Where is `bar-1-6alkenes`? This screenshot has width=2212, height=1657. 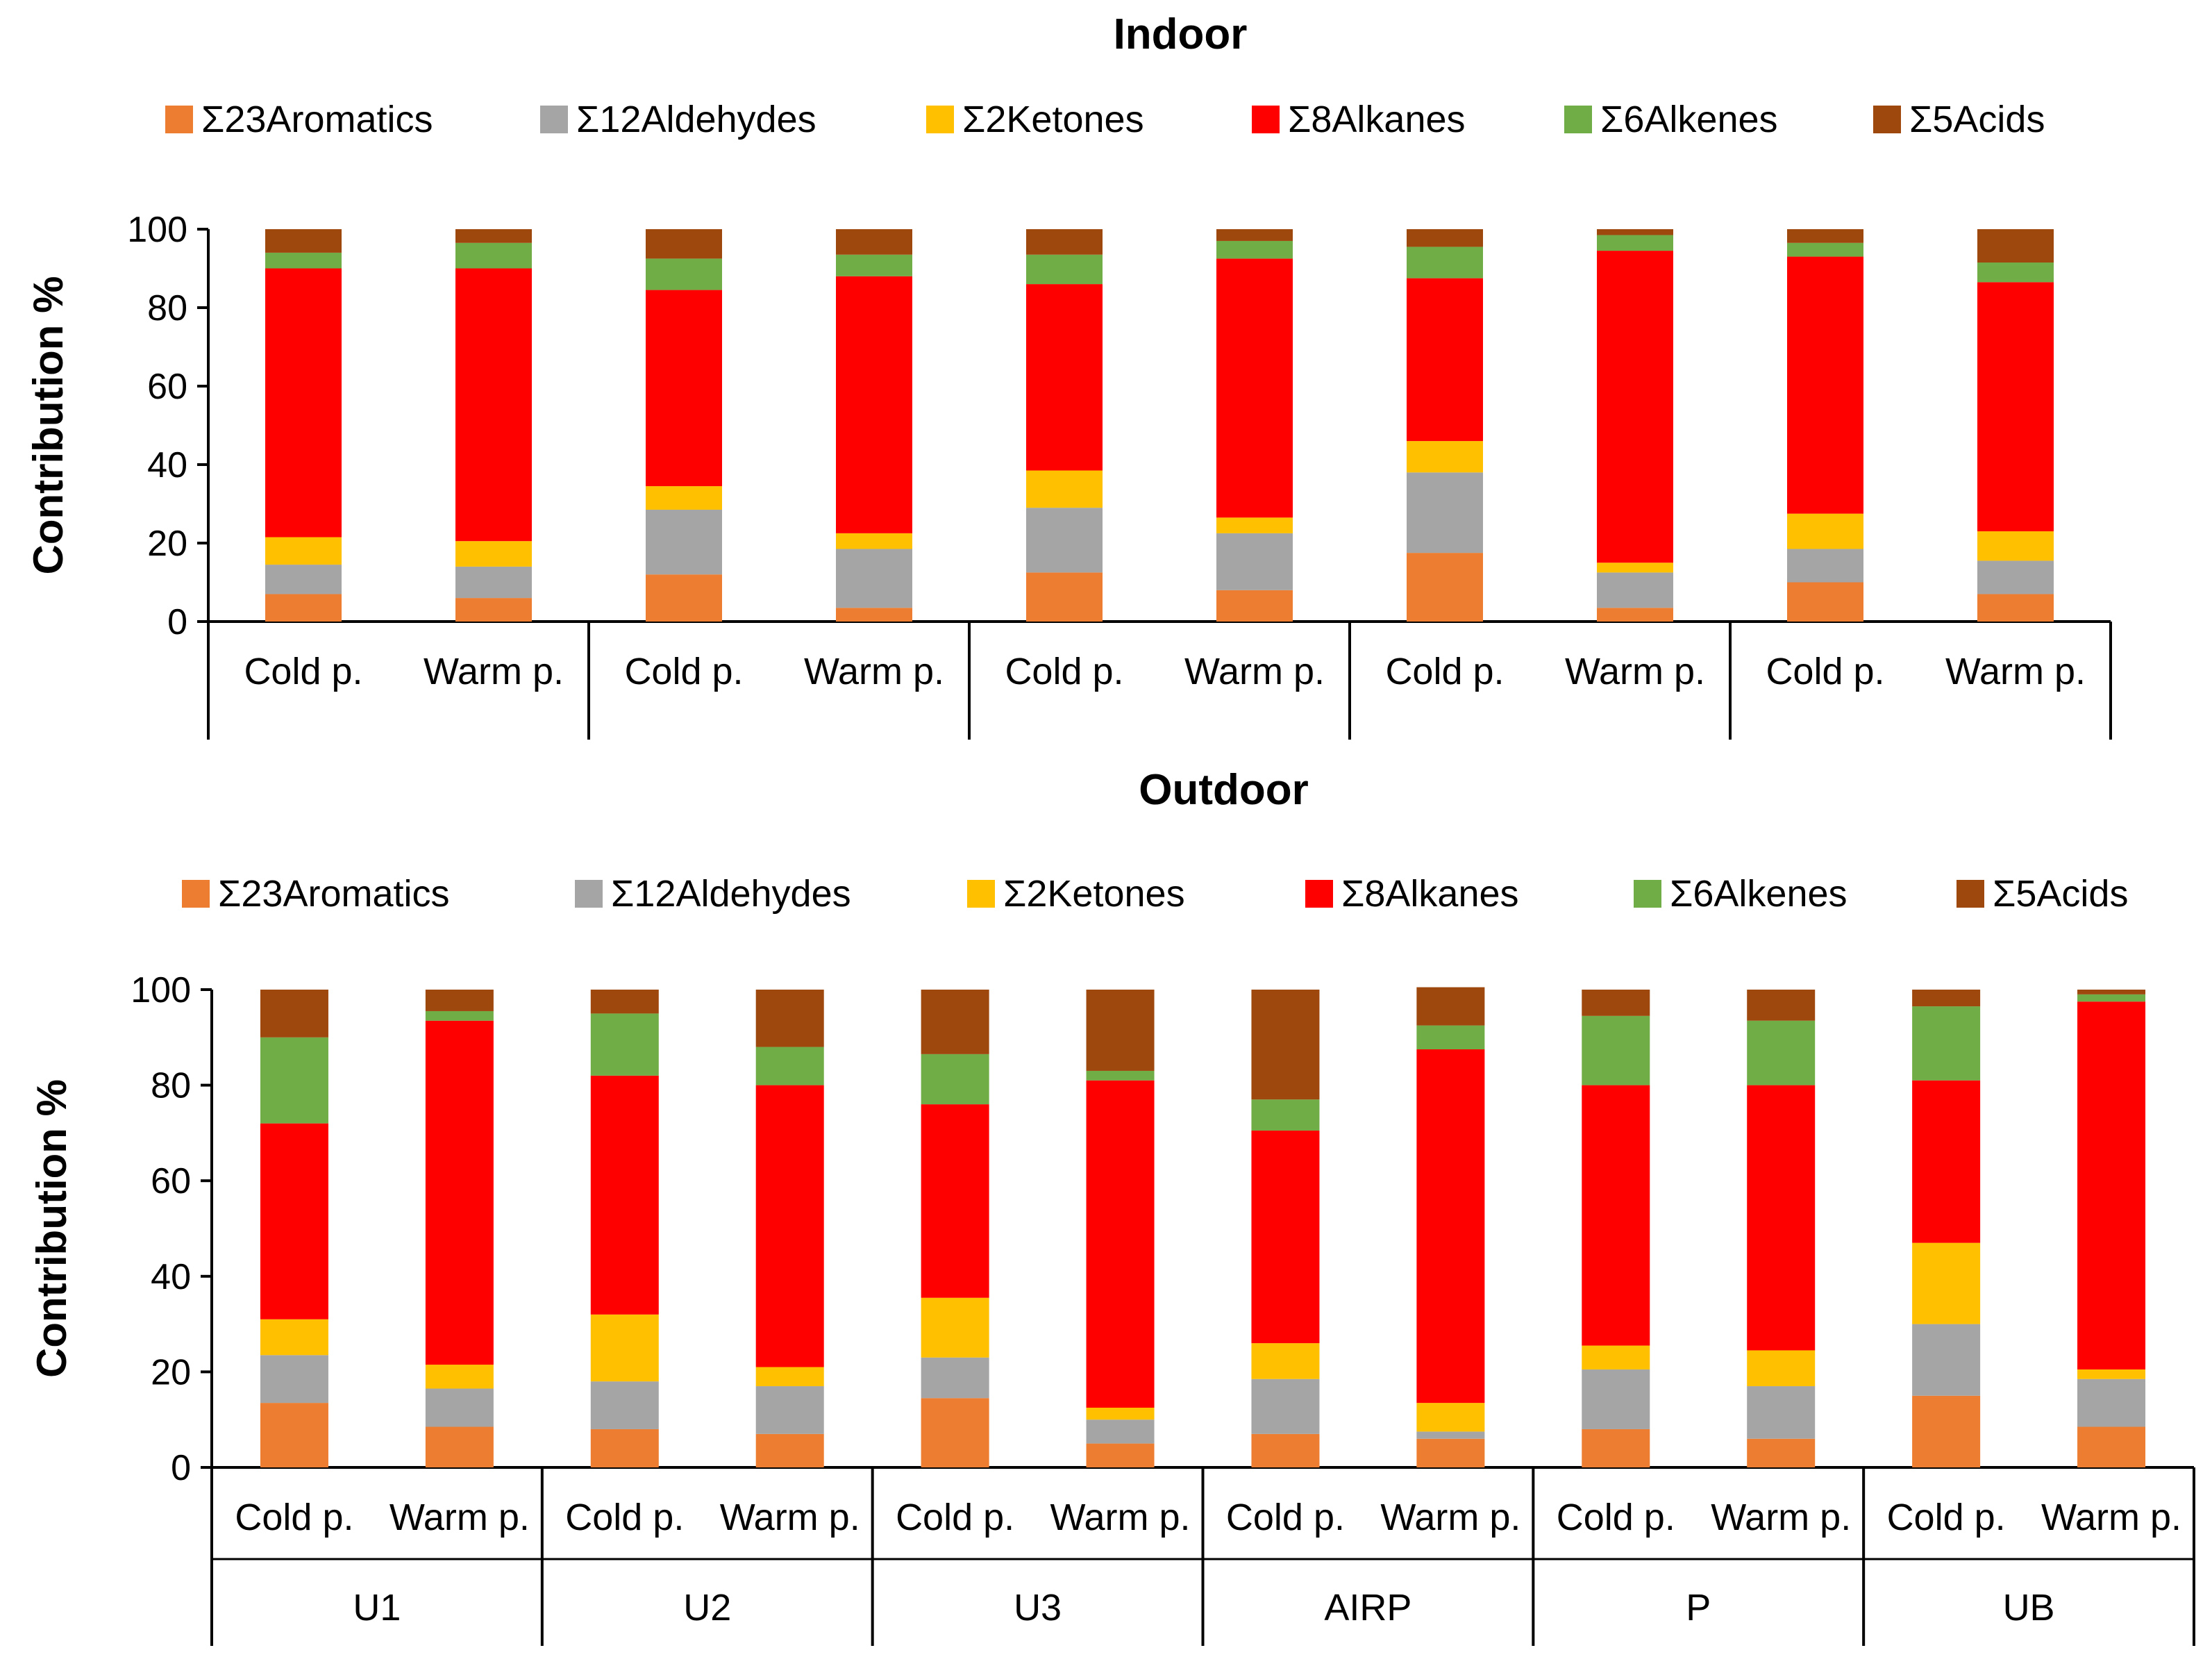
bar-1-6alkenes is located at coordinates (303, 260).